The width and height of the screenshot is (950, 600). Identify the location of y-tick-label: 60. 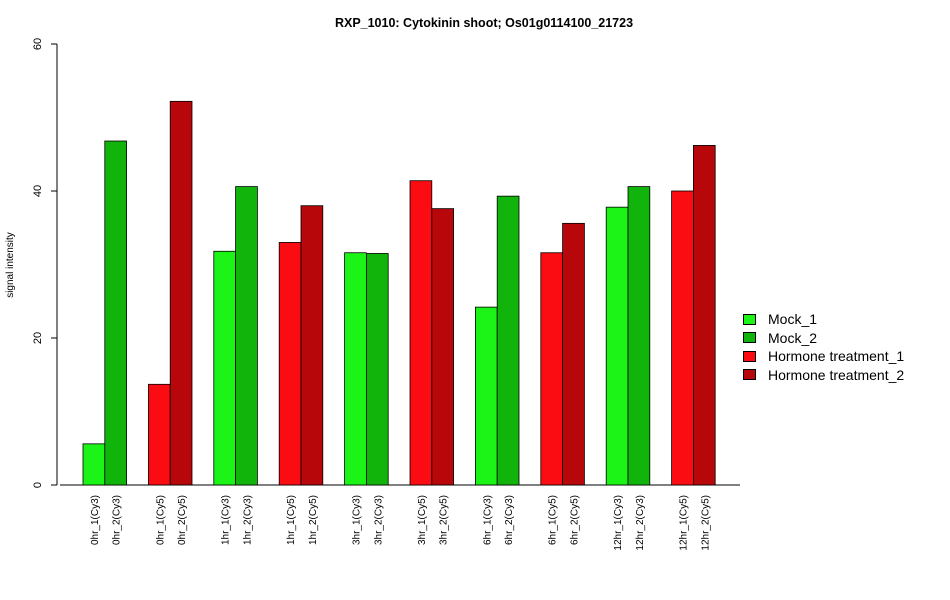
(38, 44).